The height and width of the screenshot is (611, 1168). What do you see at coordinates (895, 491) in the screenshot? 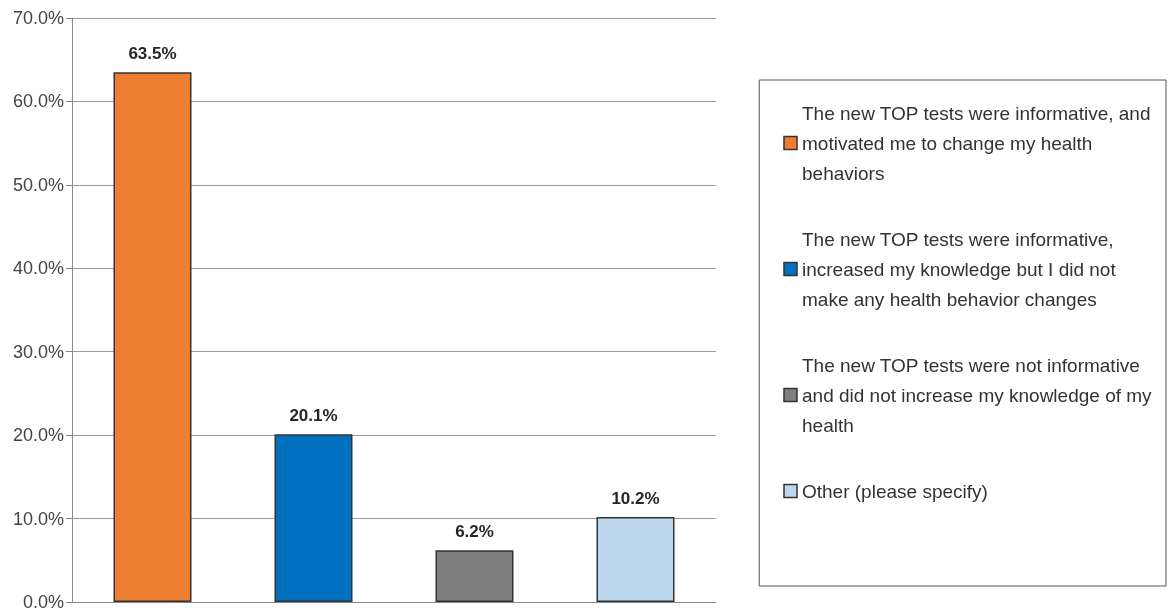
I see `legend-label: Other (please specify)` at bounding box center [895, 491].